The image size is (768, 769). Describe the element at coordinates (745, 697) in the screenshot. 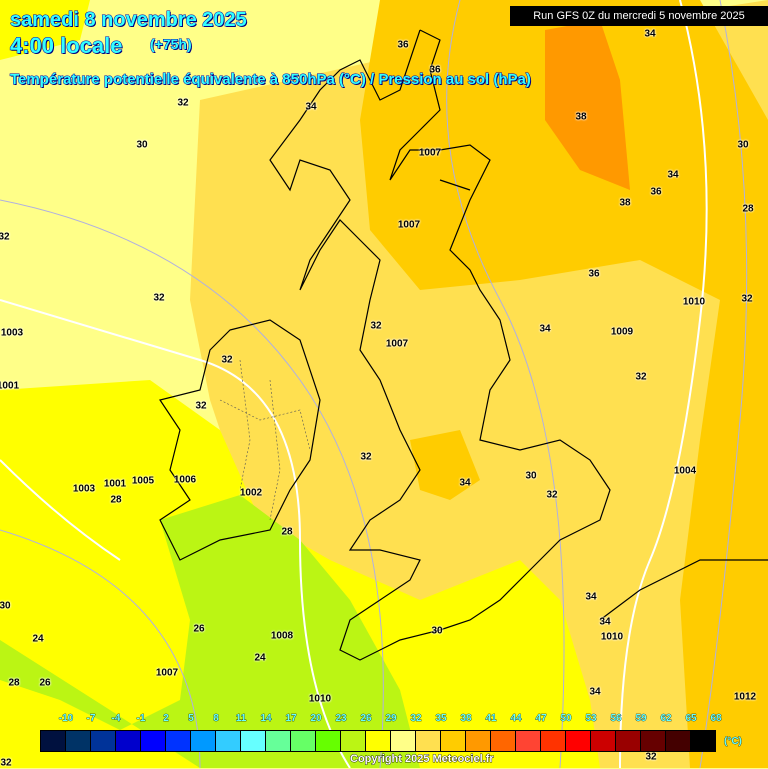

I see `contour-label: 1012` at that location.